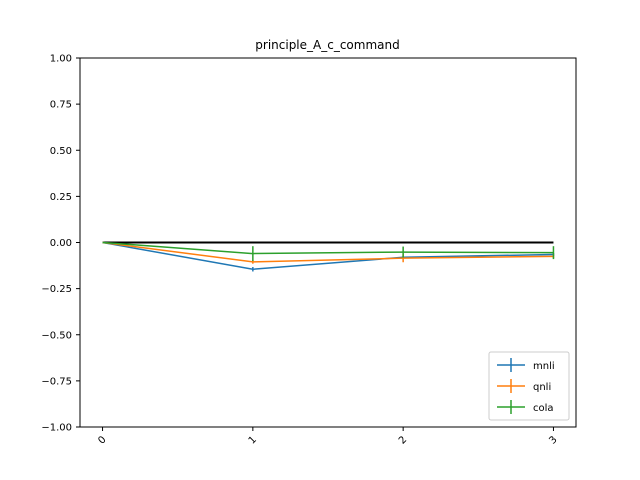 This screenshot has width=640, height=480. I want to click on x-tick-label: 1, so click(253, 440).